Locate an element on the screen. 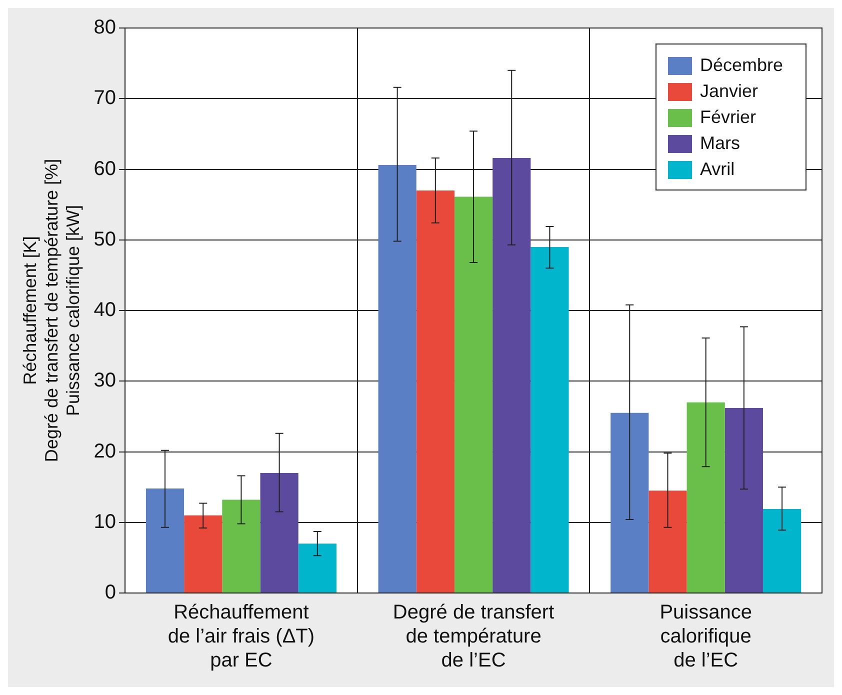  y-tick-label: 20 is located at coordinates (105, 451).